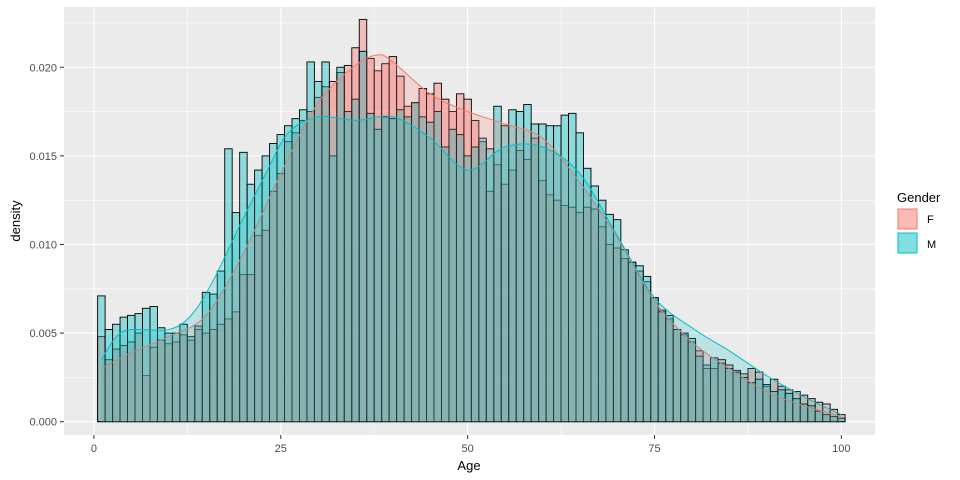 This screenshot has height=480, width=960. What do you see at coordinates (841, 449) in the screenshot?
I see `x-tick-label: 100` at bounding box center [841, 449].